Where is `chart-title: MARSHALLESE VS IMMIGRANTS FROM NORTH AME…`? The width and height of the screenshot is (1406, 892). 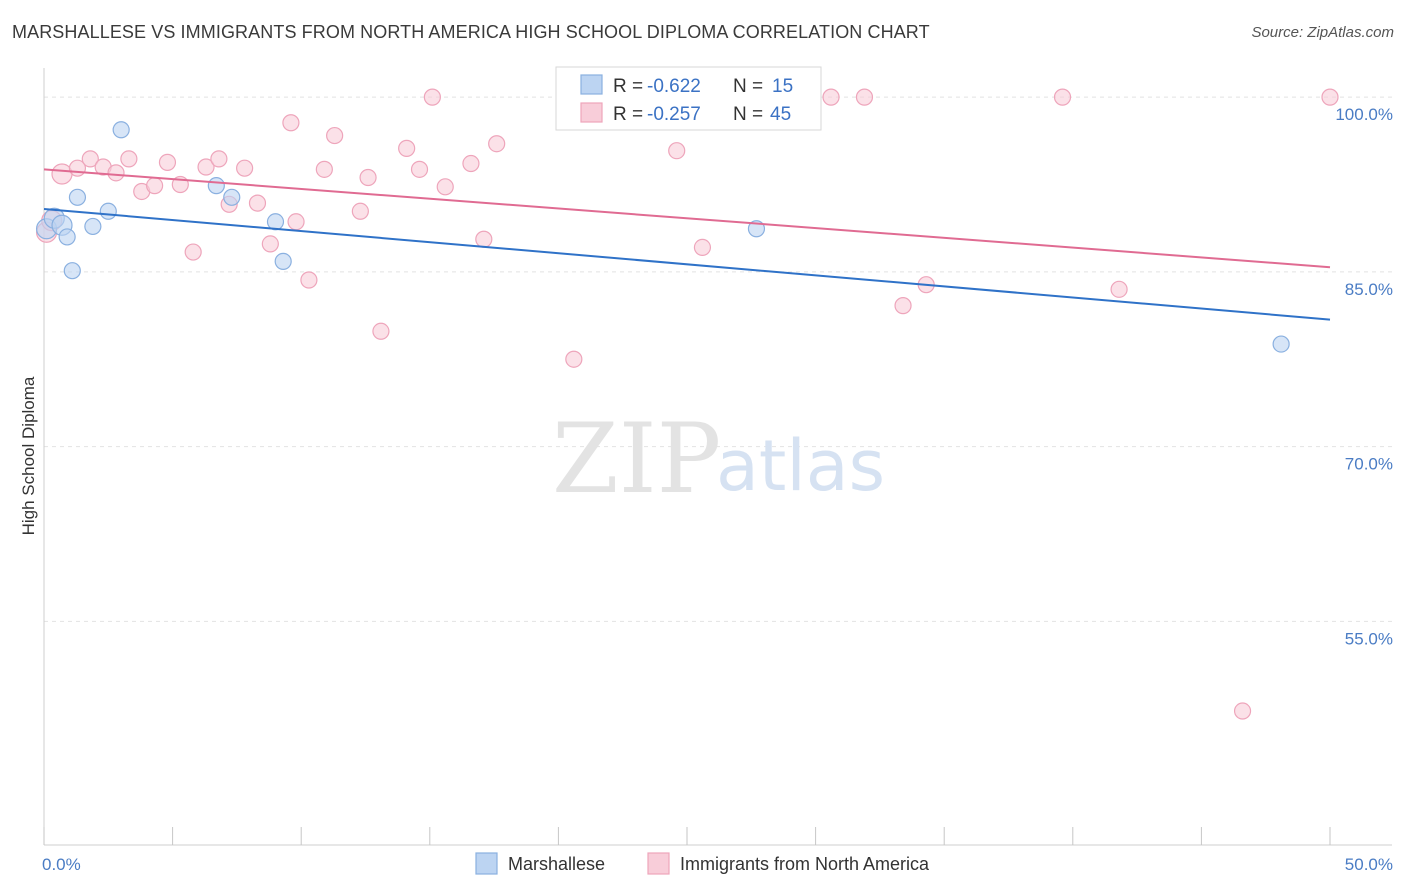 chart-title: MARSHALLESE VS IMMIGRANTS FROM NORTH AME… is located at coordinates (471, 32).